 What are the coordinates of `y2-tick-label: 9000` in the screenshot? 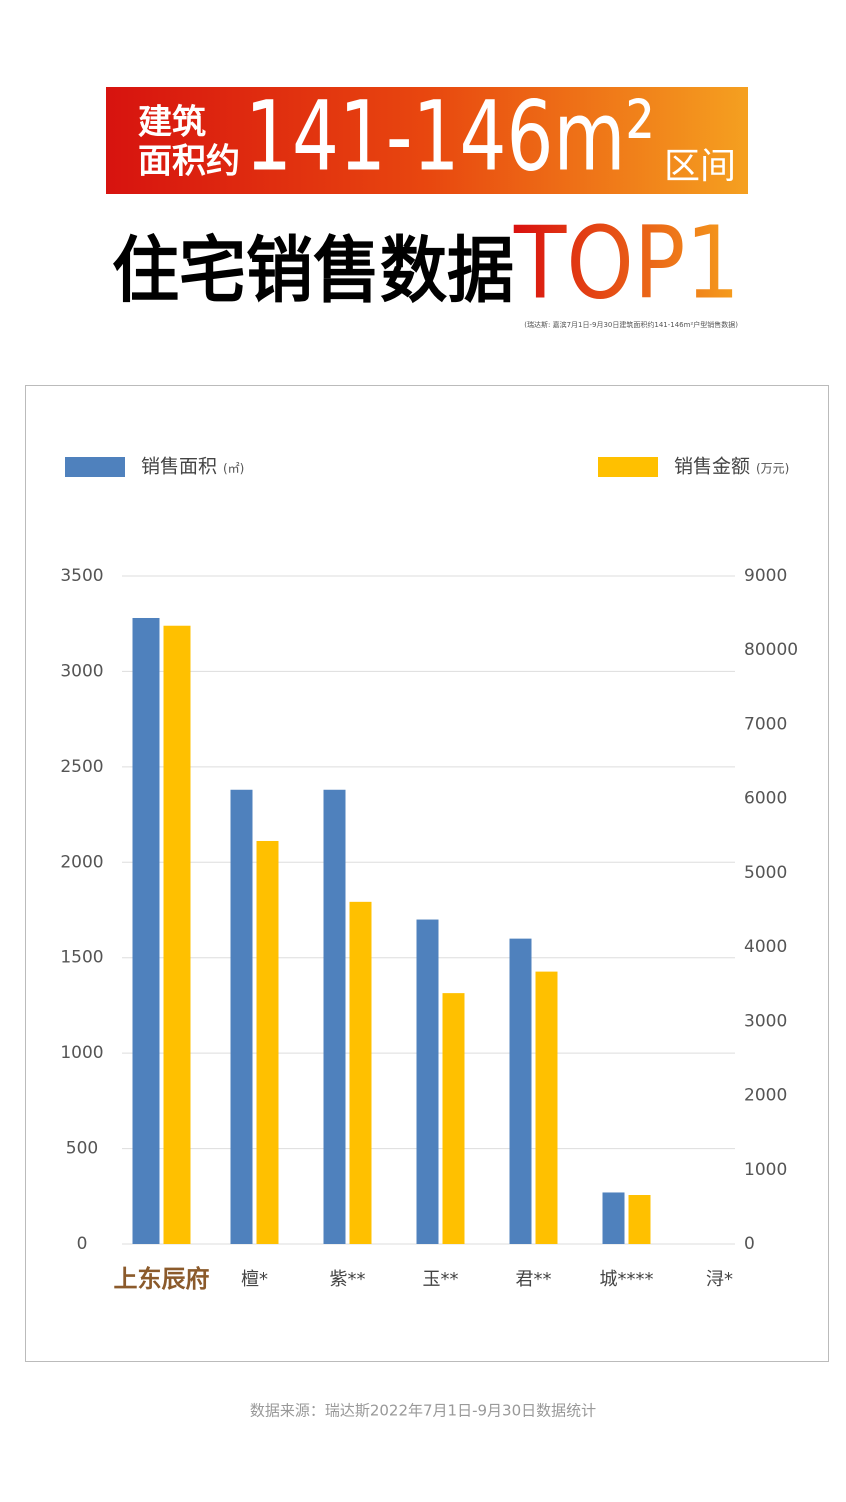 It's located at (765, 576).